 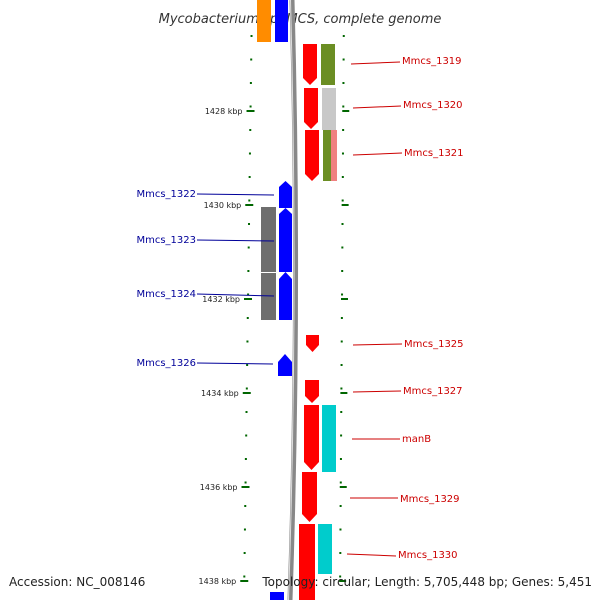 What do you see at coordinates (205, 279) in the screenshot?
I see `gene-label-group-minus: Mmcs_1322 Mmcs_1323 Mmcs_1324 Mmcs_1326` at bounding box center [205, 279].